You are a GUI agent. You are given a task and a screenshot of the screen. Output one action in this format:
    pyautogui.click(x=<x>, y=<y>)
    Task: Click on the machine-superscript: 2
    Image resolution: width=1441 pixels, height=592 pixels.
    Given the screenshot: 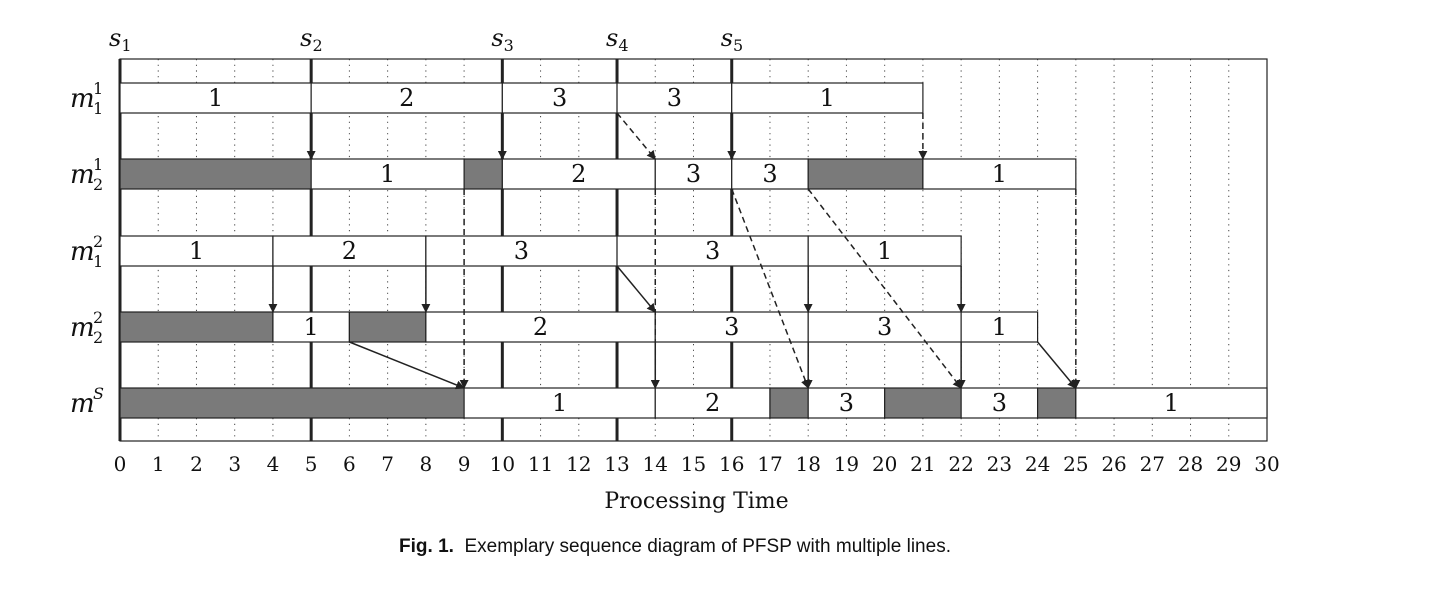 What is the action you would take?
    pyautogui.click(x=98, y=241)
    